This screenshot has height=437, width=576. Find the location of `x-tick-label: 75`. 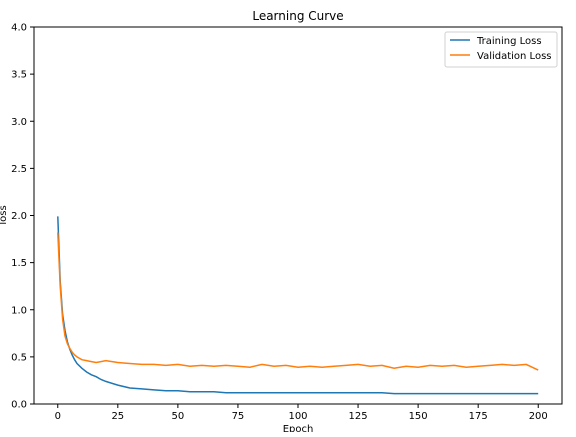

x-tick-label: 75 is located at coordinates (238, 416).